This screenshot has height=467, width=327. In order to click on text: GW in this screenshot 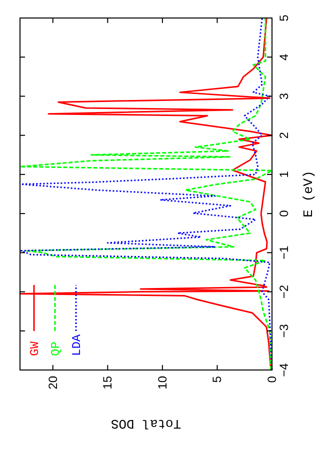, I will do `click(35, 348)`.